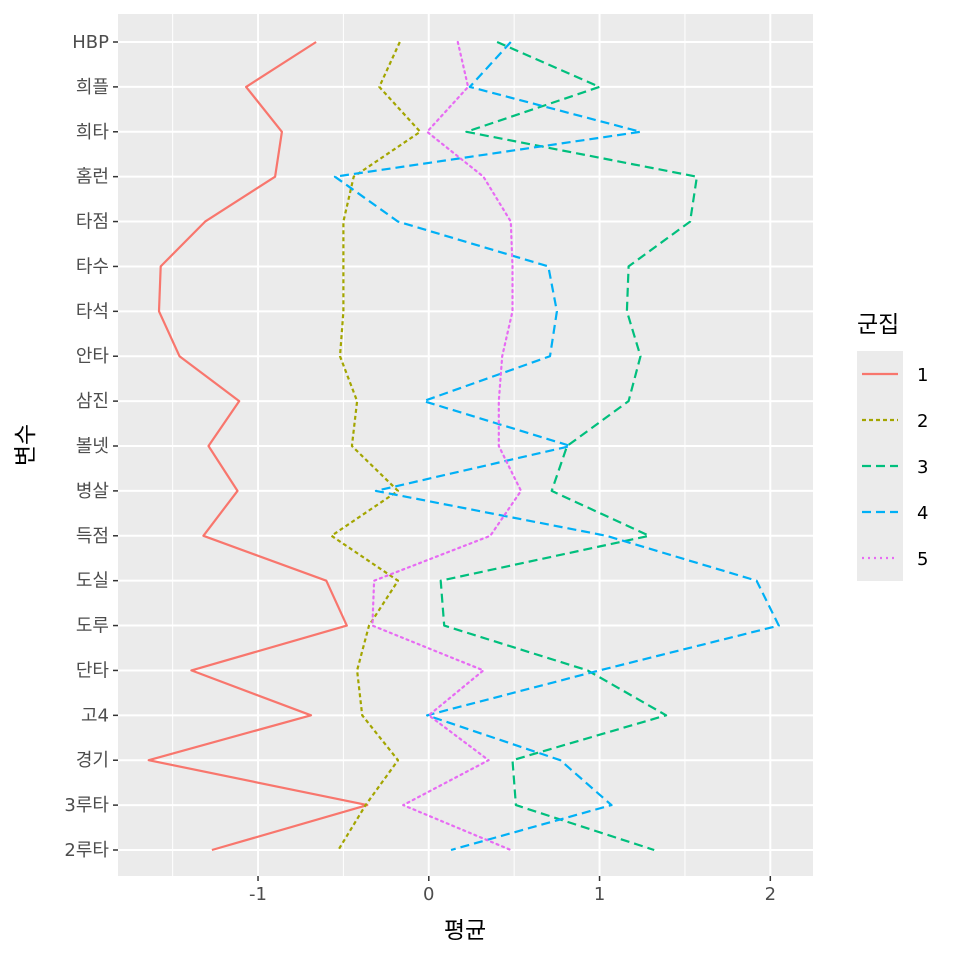 The height and width of the screenshot is (960, 960). Describe the element at coordinates (92, 401) in the screenshot. I see `y-tick-label: 삼진` at that location.